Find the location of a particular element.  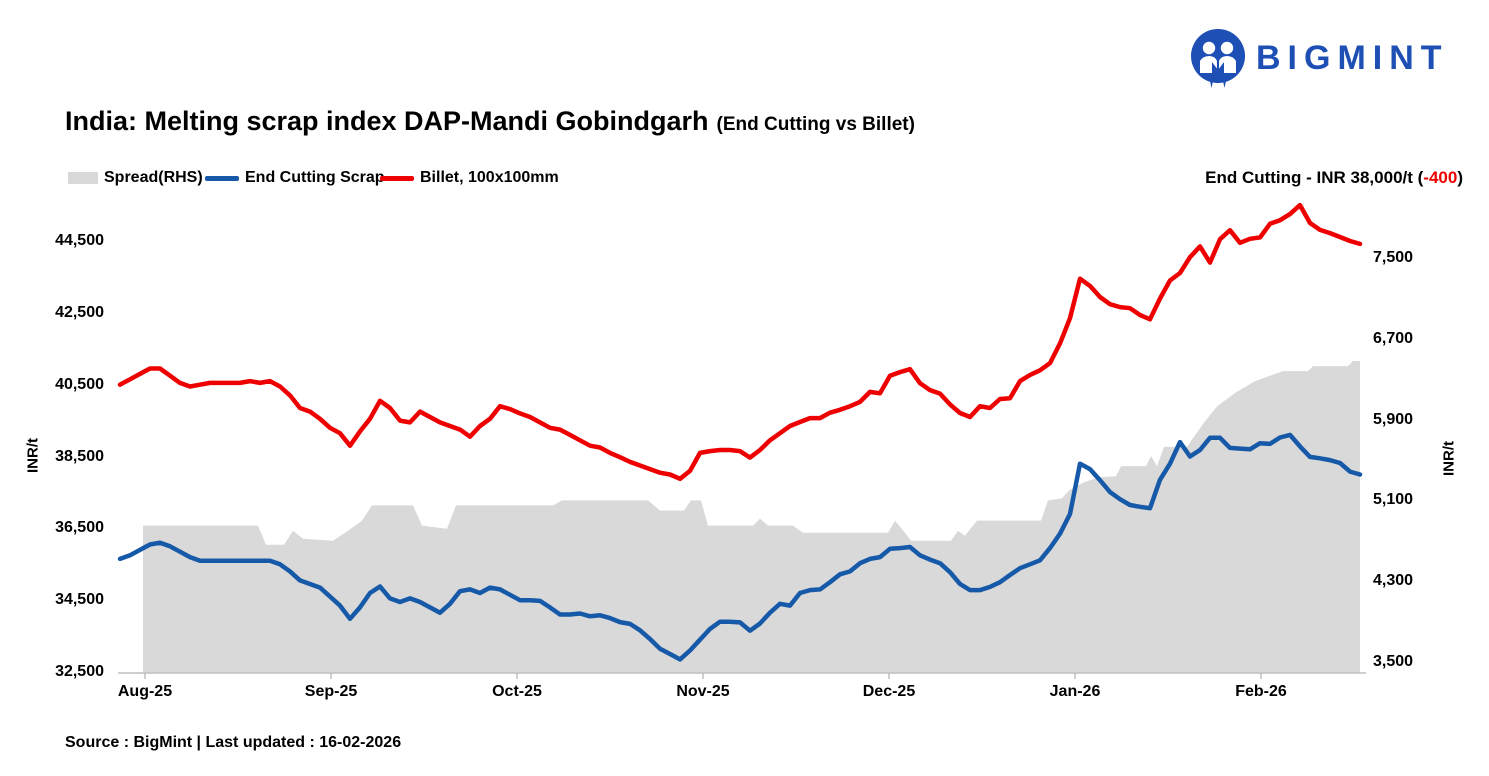

x-axis-tick-label: Aug-25 is located at coordinates (145, 691).